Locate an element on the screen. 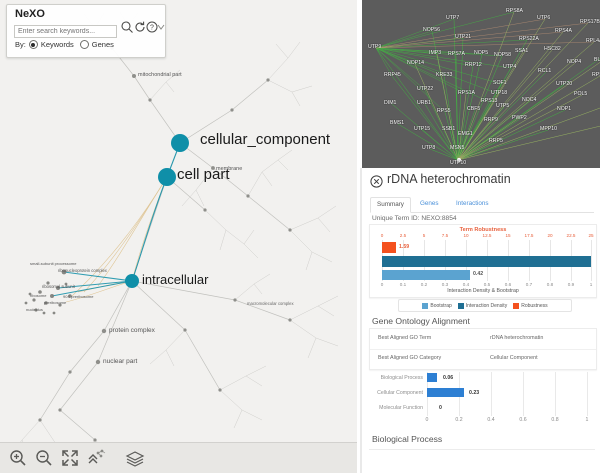 This screenshot has height=473, width=600. gene-label: BMS1 is located at coordinates (397, 123).